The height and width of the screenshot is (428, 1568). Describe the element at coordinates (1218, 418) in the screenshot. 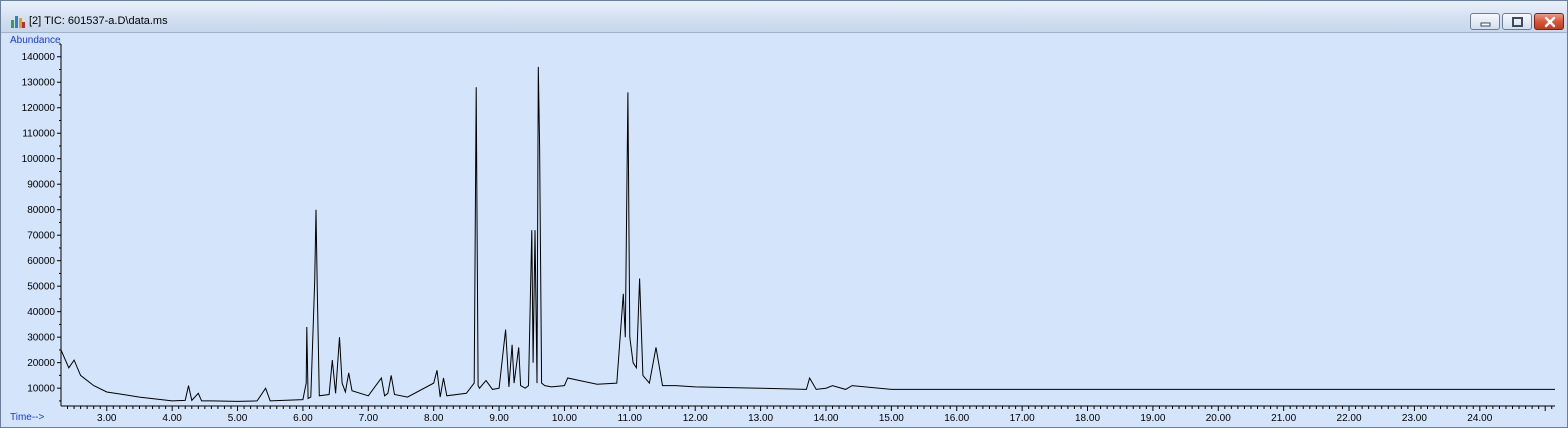

I see `x-tick-label: 20.00` at that location.